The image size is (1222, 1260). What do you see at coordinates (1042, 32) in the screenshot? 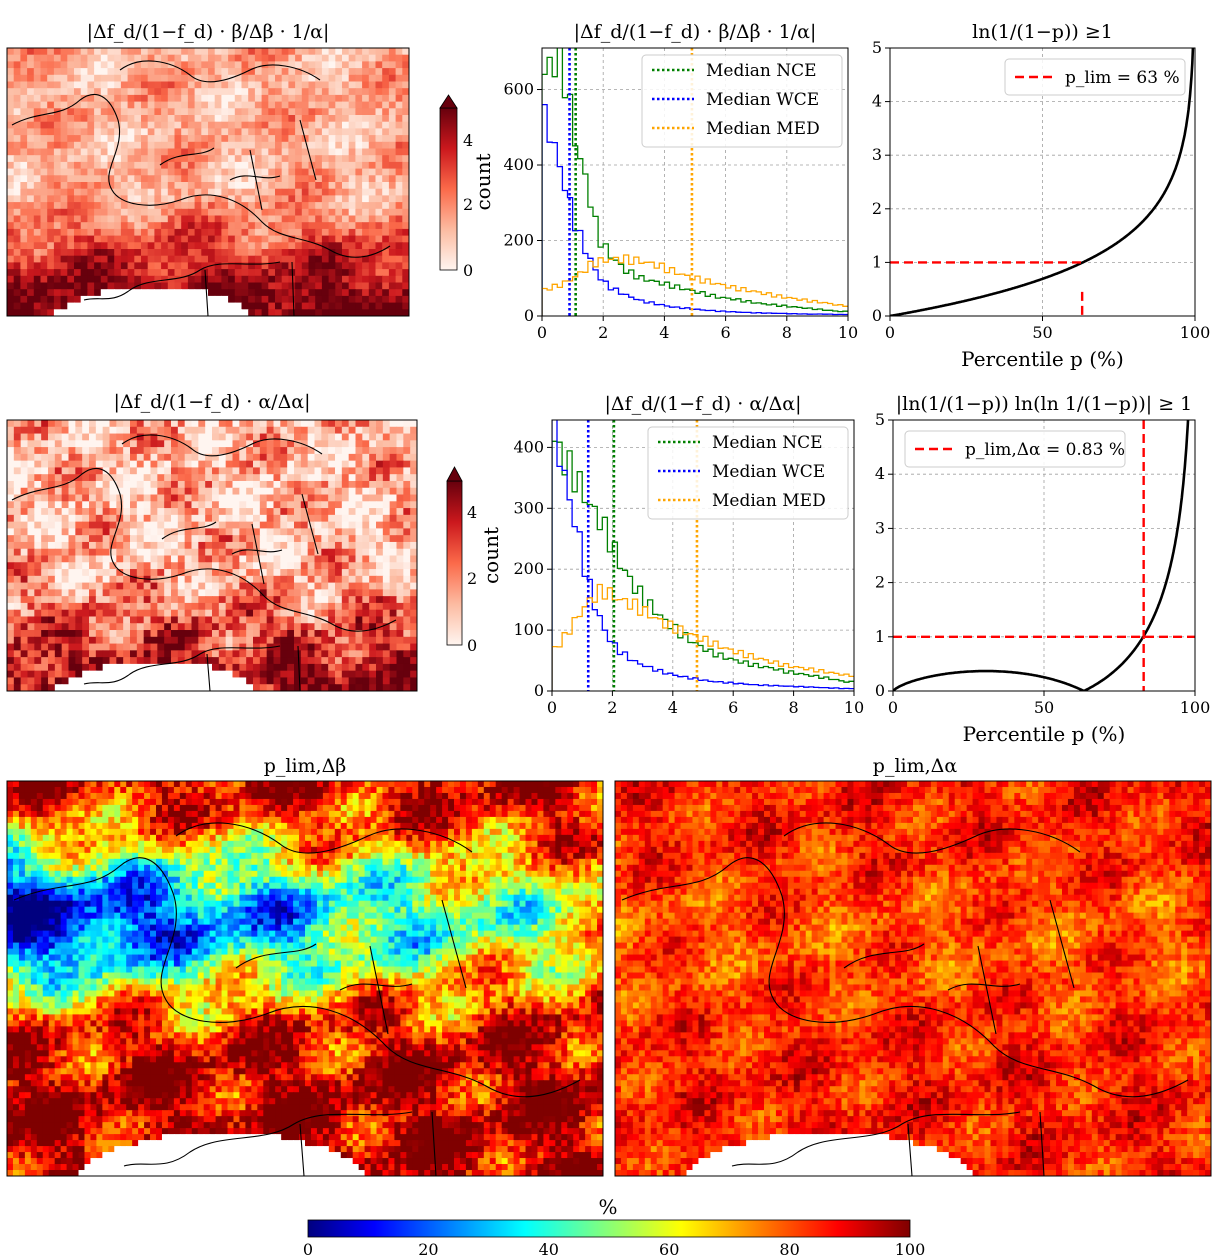
I see `chart-title: ln(1/(1−p)) ≥1` at bounding box center [1042, 32].